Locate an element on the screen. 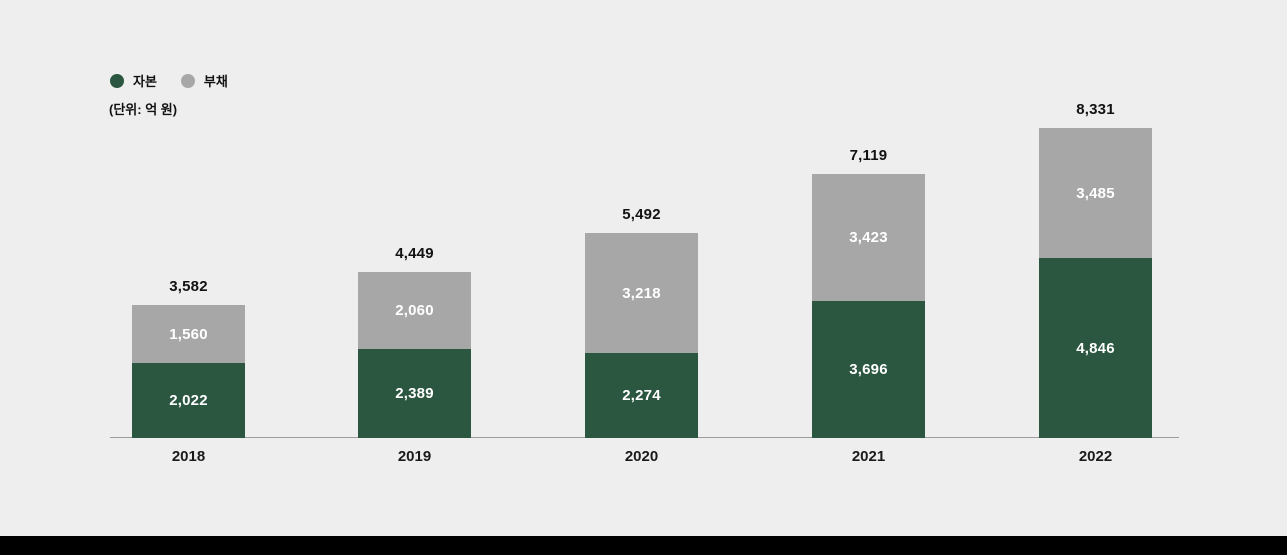 Image resolution: width=1287 pixels, height=555 pixels. x-axis-tick-2019: 2019 is located at coordinates (414, 456).